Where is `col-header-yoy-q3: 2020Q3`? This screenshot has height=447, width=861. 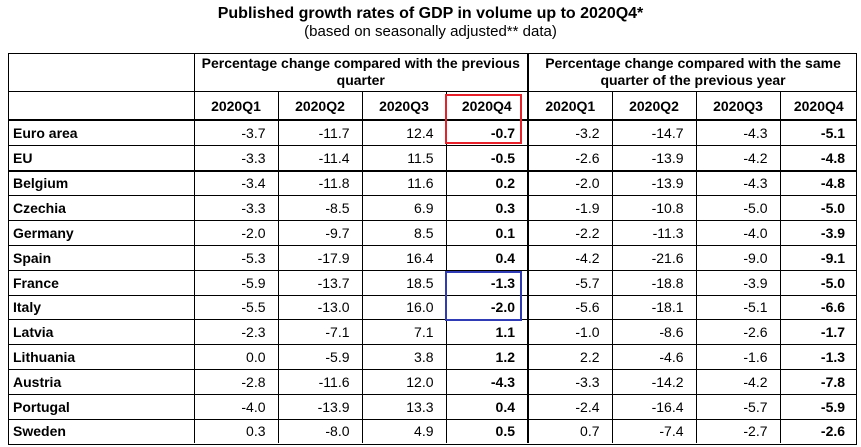
col-header-yoy-q3: 2020Q3 is located at coordinates (738, 106).